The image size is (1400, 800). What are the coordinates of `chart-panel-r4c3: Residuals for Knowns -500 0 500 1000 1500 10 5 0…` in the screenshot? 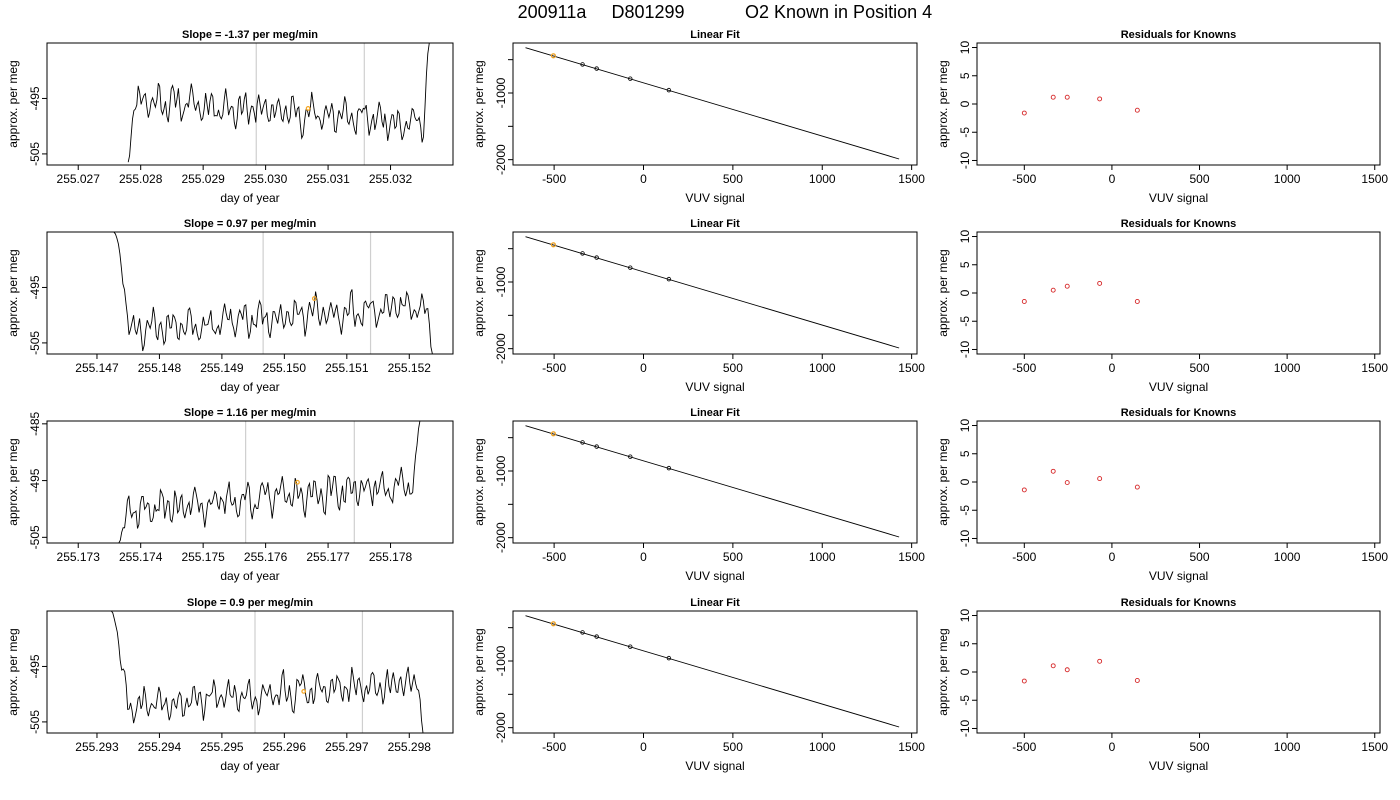 It's located at (1162, 685).